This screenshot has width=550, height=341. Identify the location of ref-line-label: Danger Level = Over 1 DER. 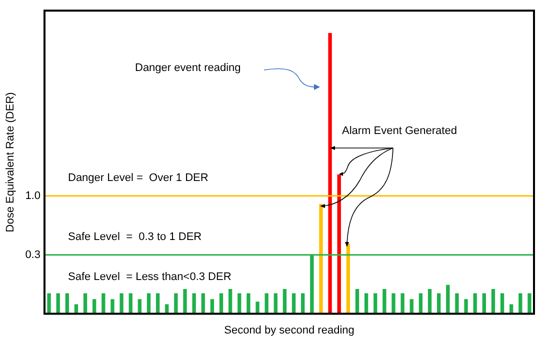
(138, 178).